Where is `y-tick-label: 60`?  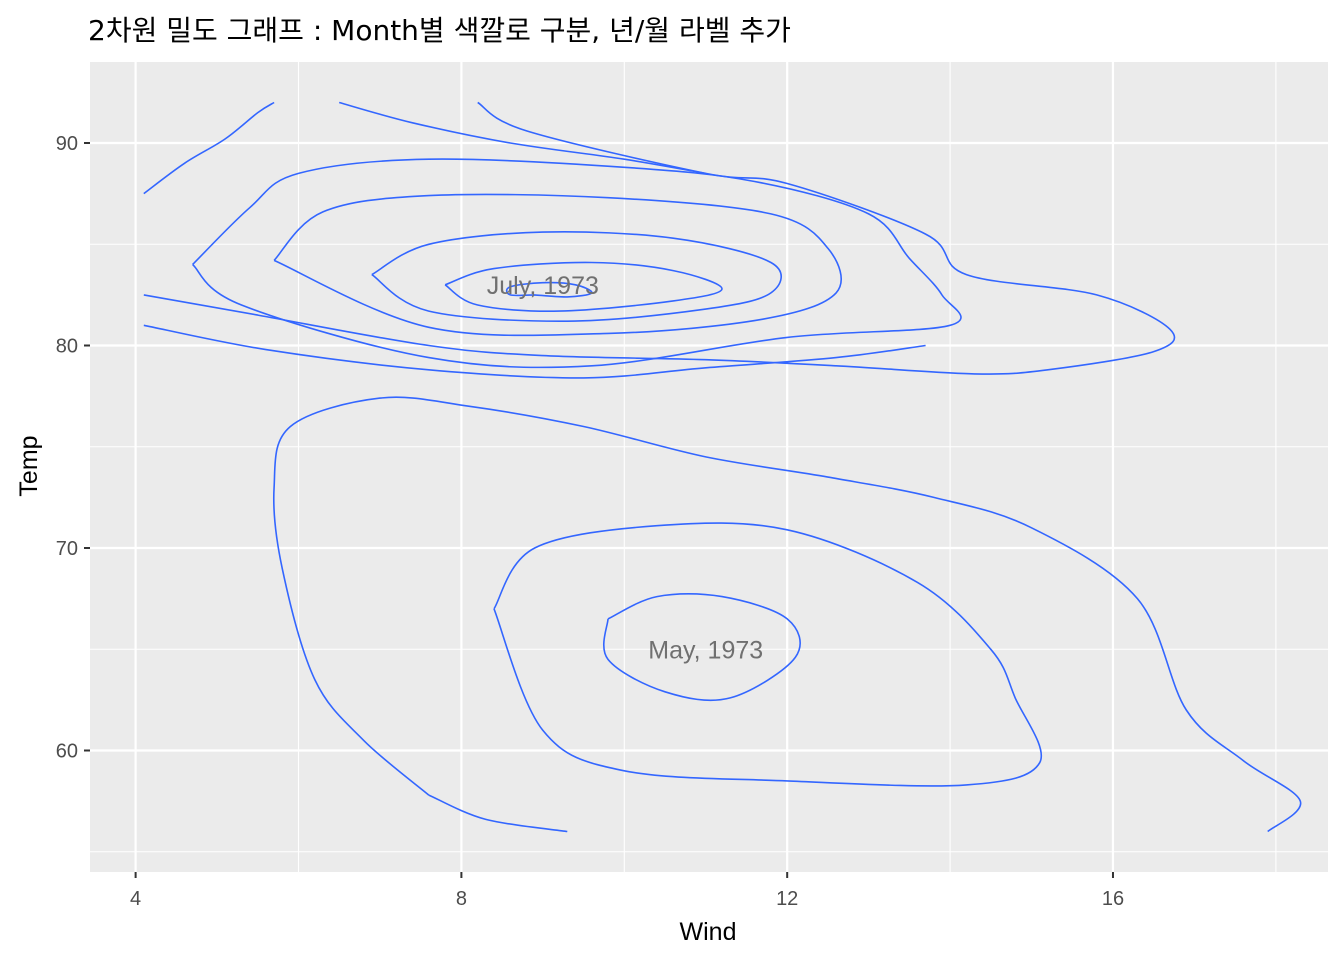 y-tick-label: 60 is located at coordinates (67, 752).